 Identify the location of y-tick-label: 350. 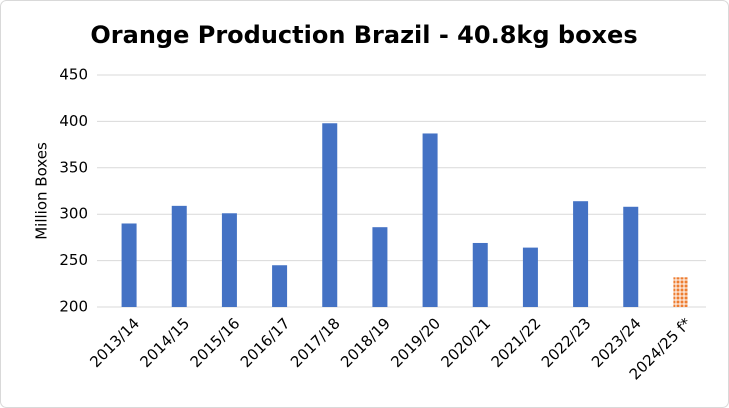
(73, 167).